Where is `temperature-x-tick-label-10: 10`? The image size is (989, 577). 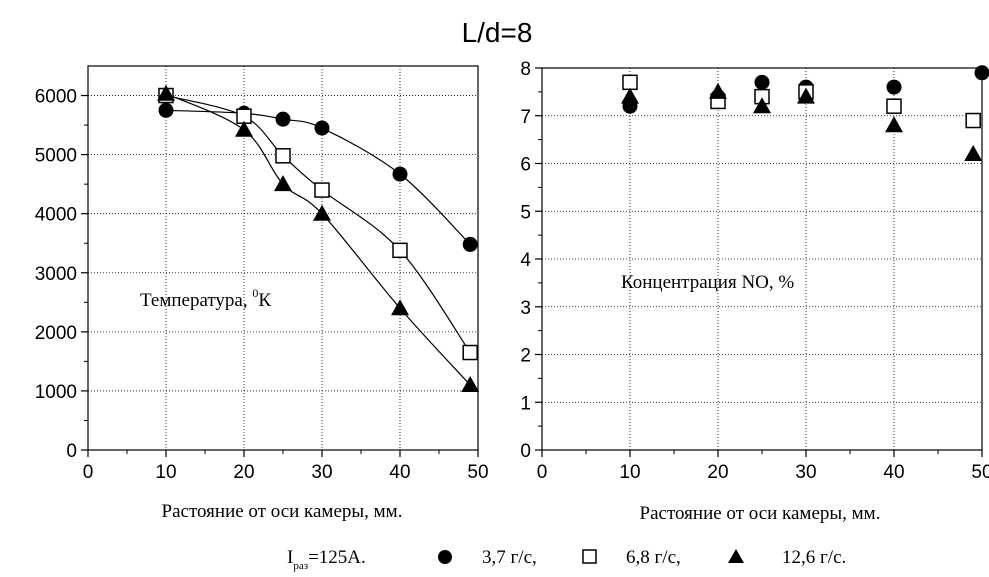 temperature-x-tick-label-10: 10 is located at coordinates (165, 472).